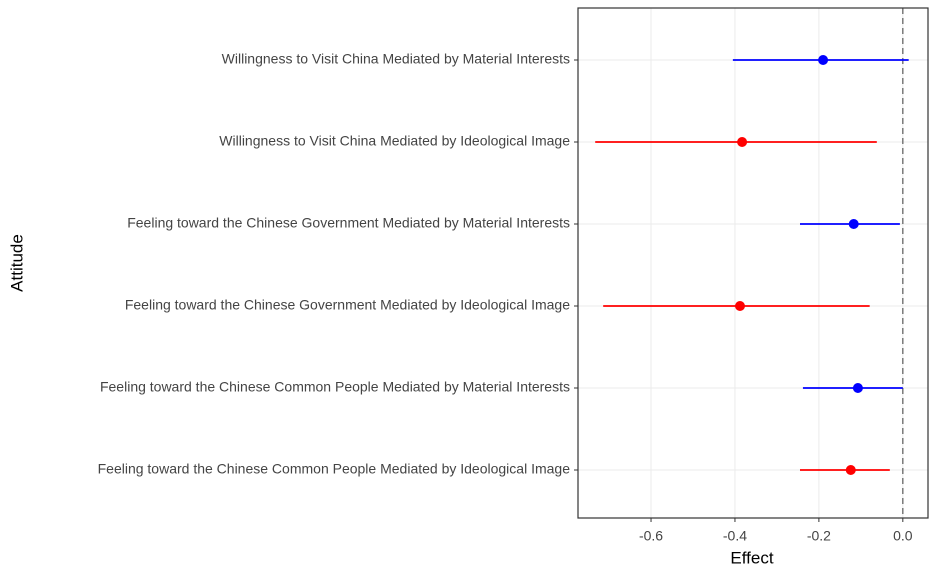 This screenshot has width=936, height=583. Describe the element at coordinates (903, 536) in the screenshot. I see `x-tick-label: 0.0` at that location.